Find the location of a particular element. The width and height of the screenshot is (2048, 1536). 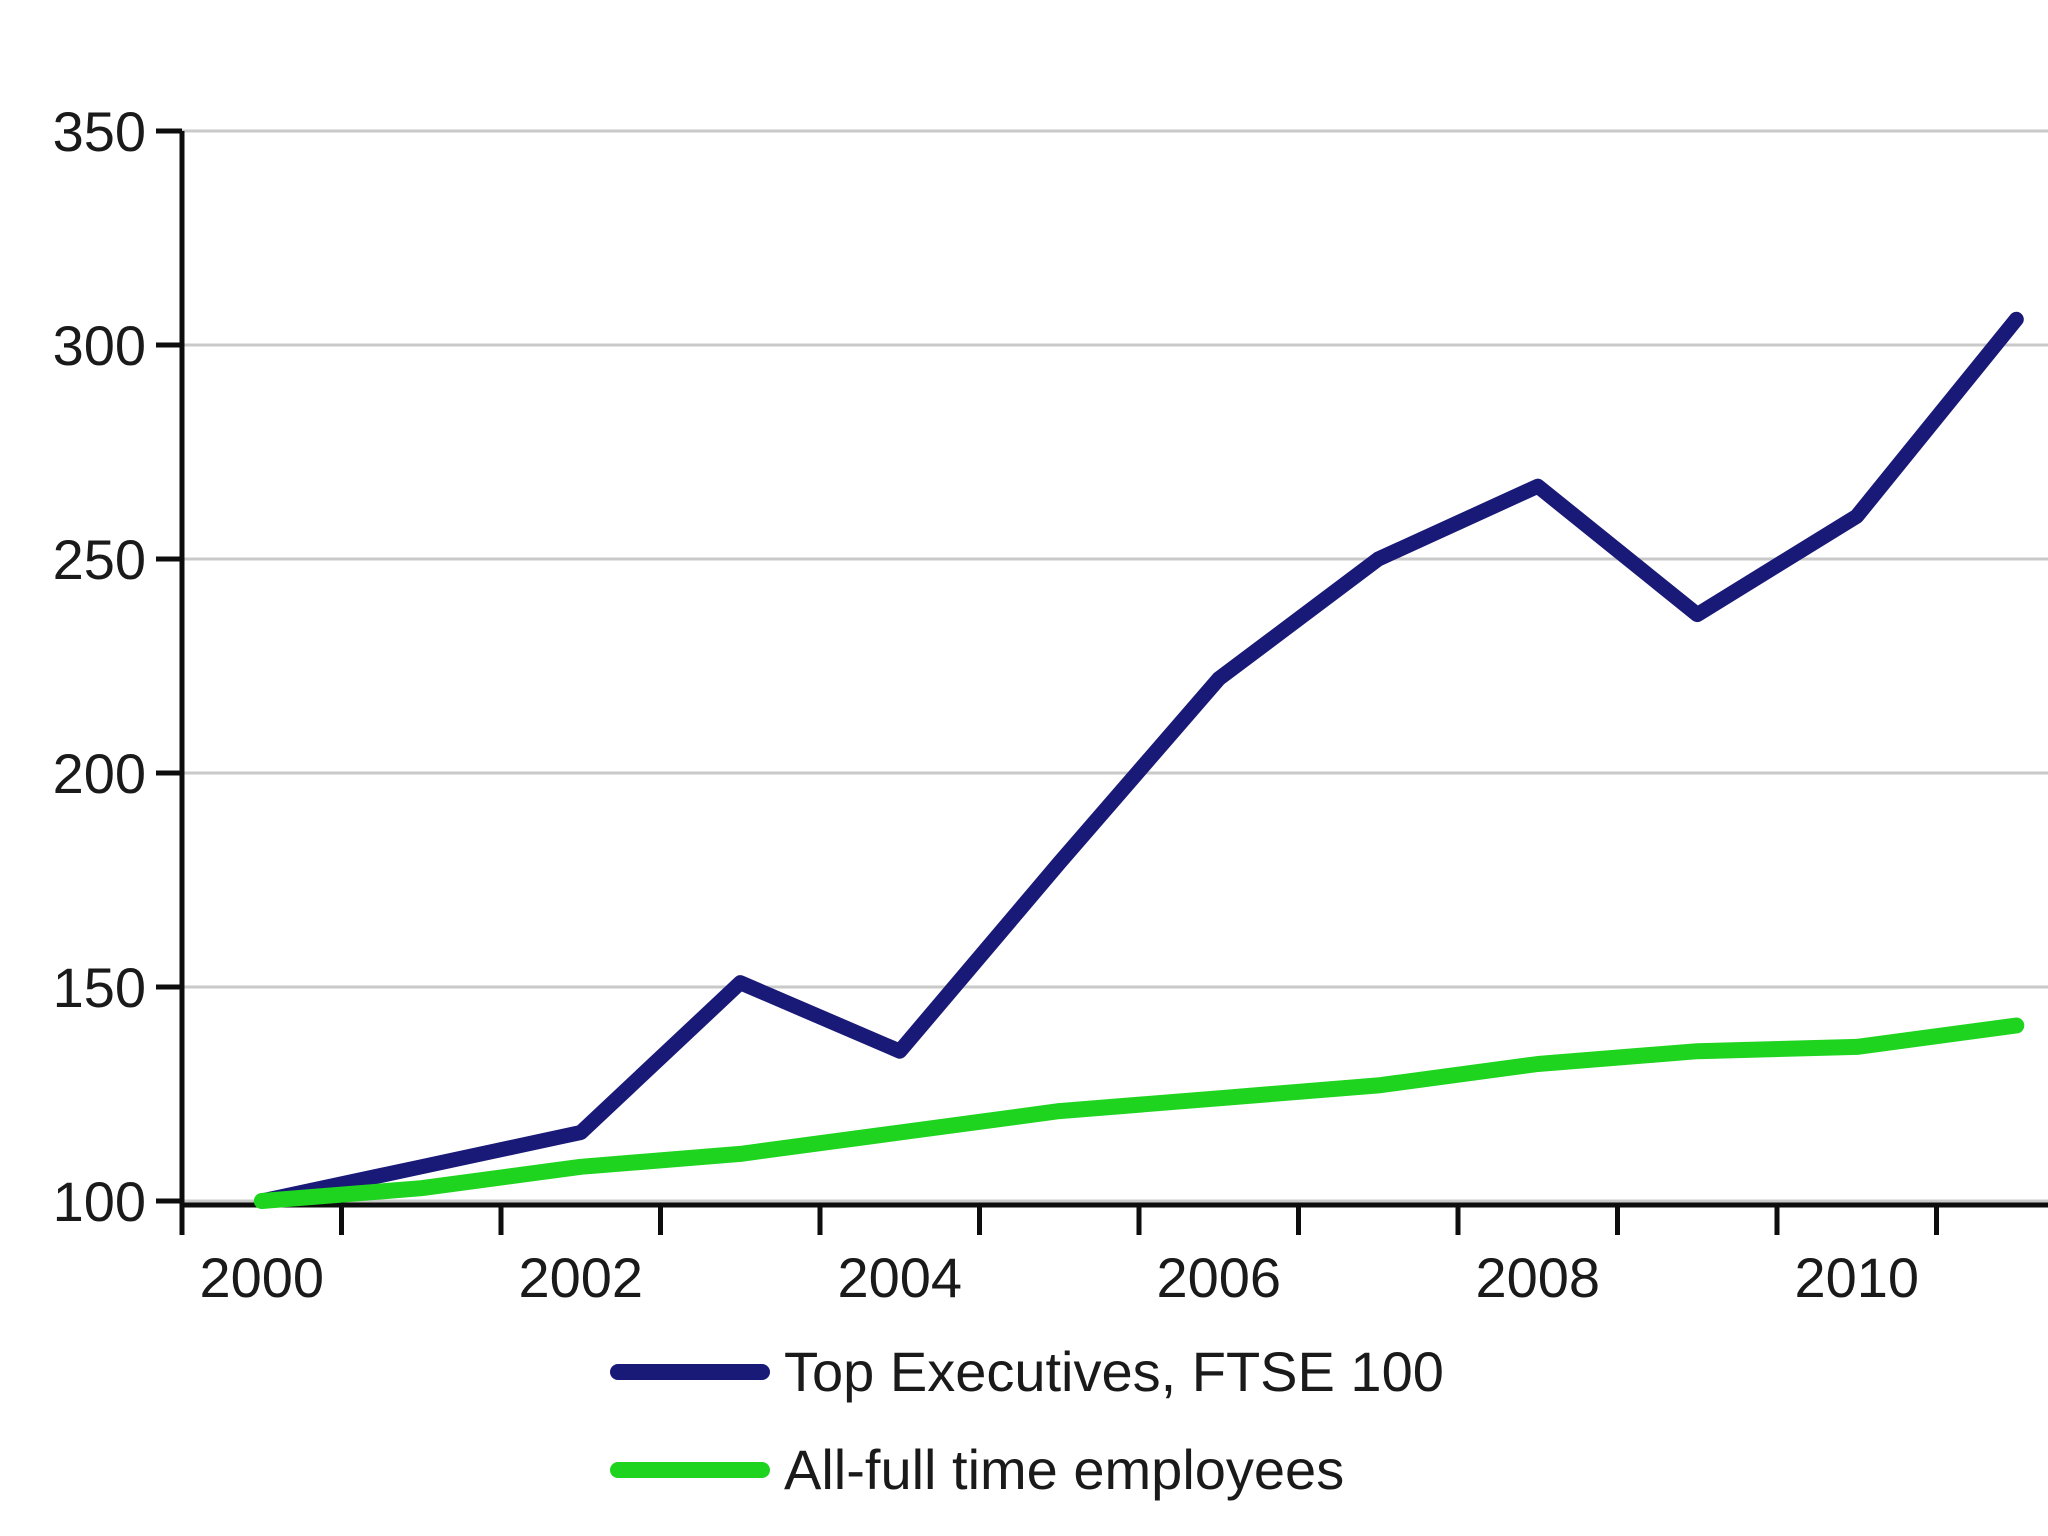

legend-item-top-executives: Top Executives, FTSE 100 is located at coordinates (1027, 1372).